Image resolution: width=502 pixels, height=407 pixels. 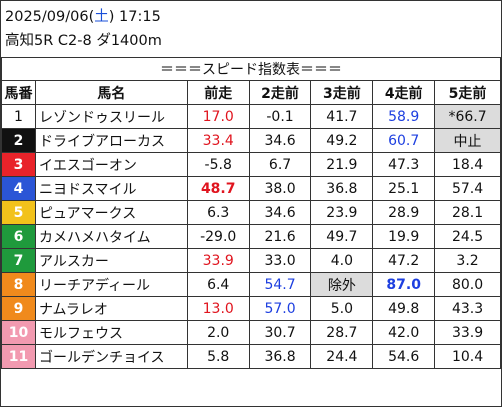 What do you see at coordinates (342, 164) in the screenshot?
I see `speed-index-cell: 21.9` at bounding box center [342, 164].